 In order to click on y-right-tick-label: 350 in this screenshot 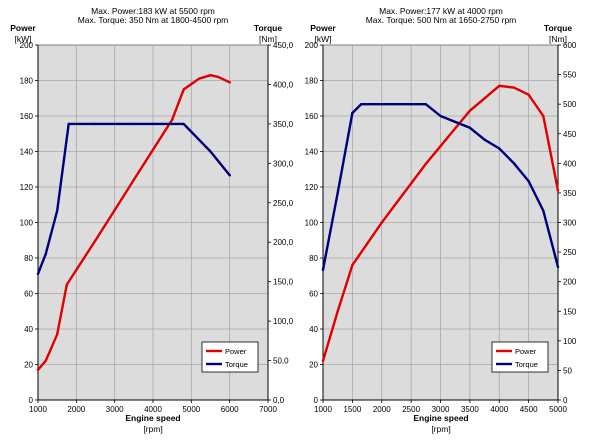, I will do `click(570, 193)`.